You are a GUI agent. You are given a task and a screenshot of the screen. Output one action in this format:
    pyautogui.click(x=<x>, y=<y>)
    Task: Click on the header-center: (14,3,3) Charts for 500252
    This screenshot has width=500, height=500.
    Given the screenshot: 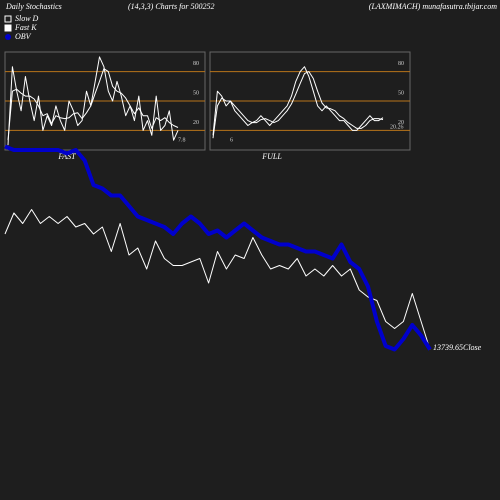 What is the action you would take?
    pyautogui.click(x=171, y=6)
    